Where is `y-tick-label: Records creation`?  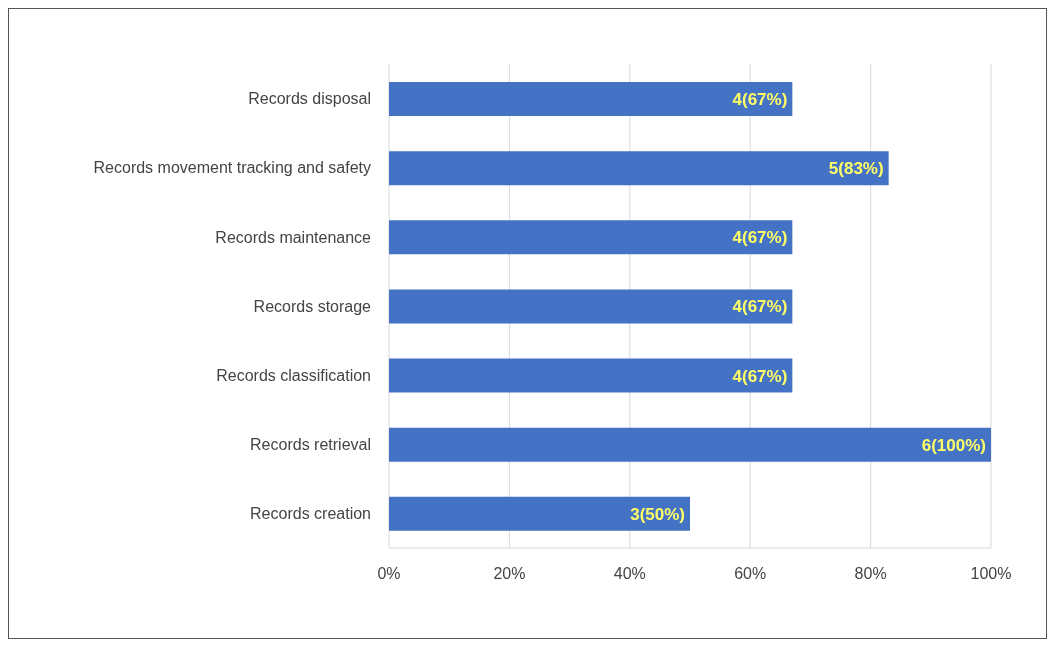
y-tick-label: Records creation is located at coordinates (310, 514).